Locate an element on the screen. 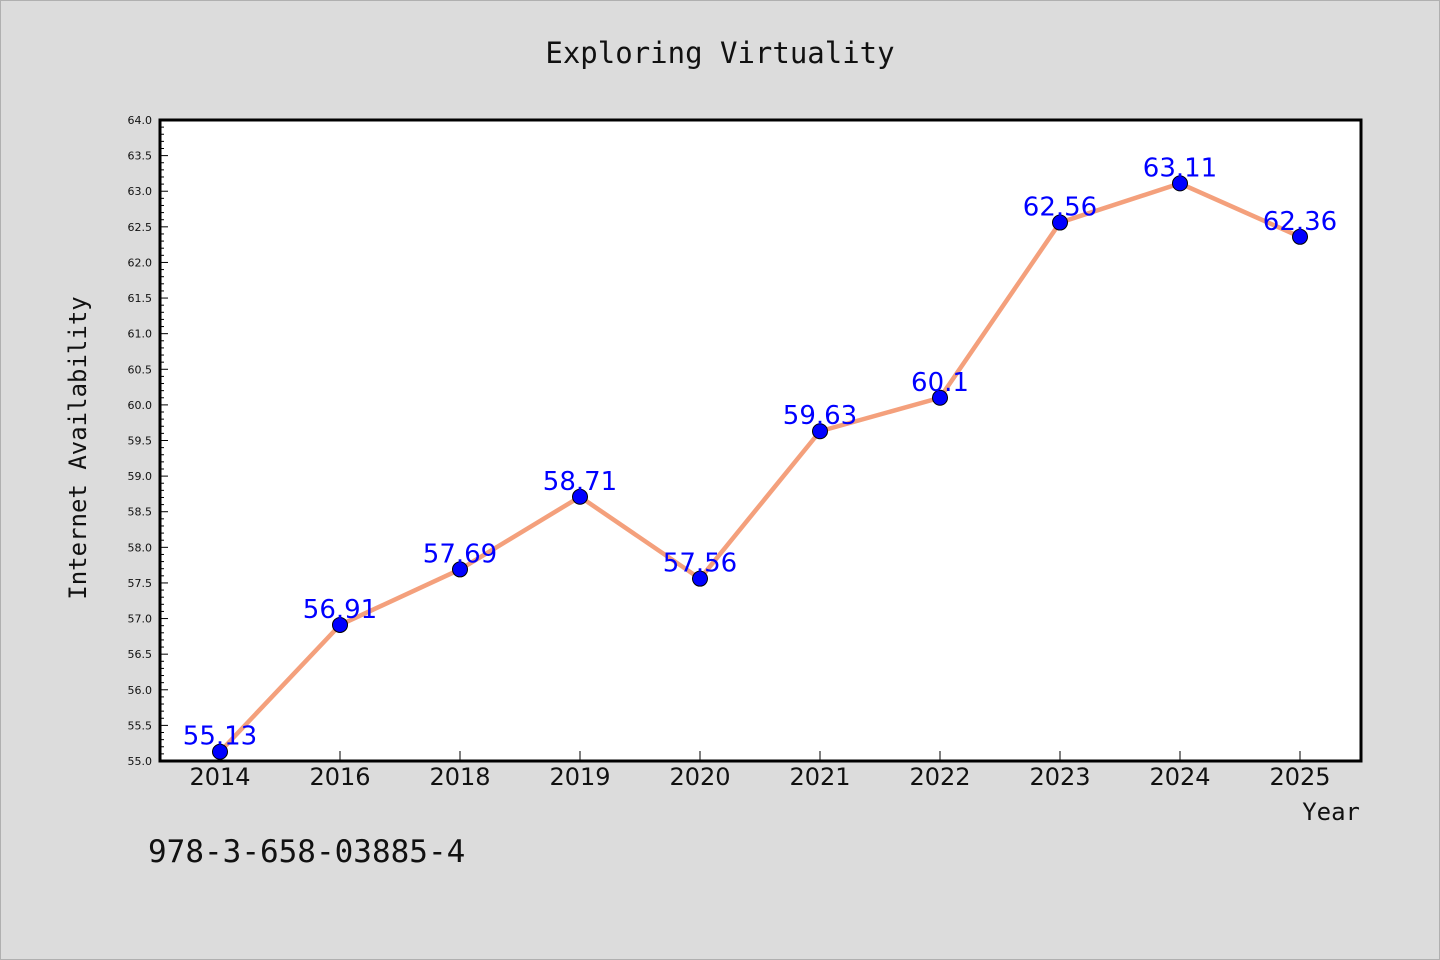  y-tick-label: 58.0 is located at coordinates (140, 547).